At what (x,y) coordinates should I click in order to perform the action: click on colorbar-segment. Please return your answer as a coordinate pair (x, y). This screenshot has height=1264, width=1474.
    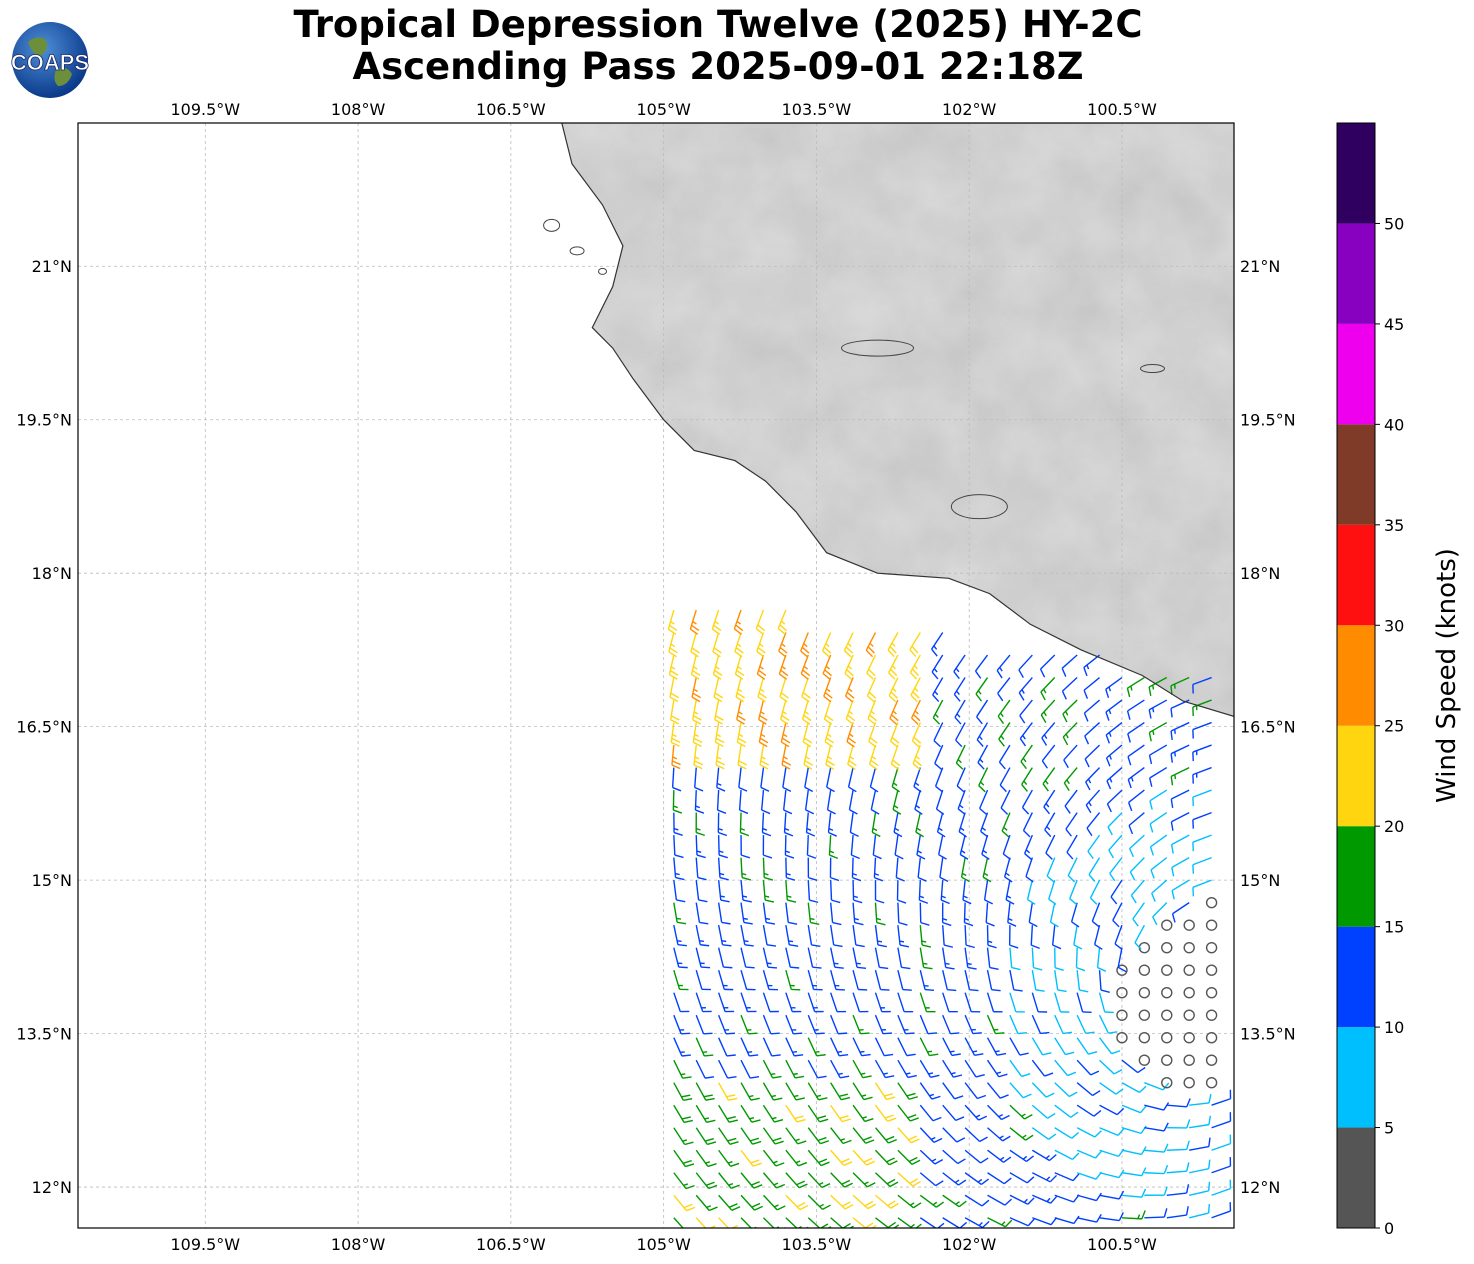
    Looking at the image, I should click on (1356, 876).